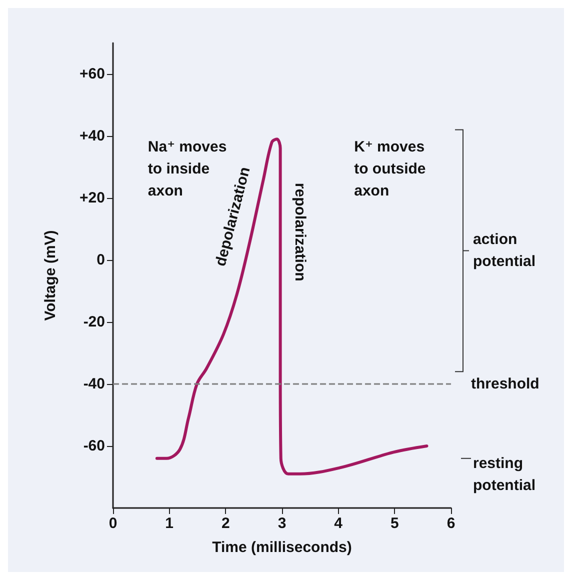 This screenshot has height=580, width=572. What do you see at coordinates (282, 547) in the screenshot?
I see `x-axis-title: Time (milliseconds)` at bounding box center [282, 547].